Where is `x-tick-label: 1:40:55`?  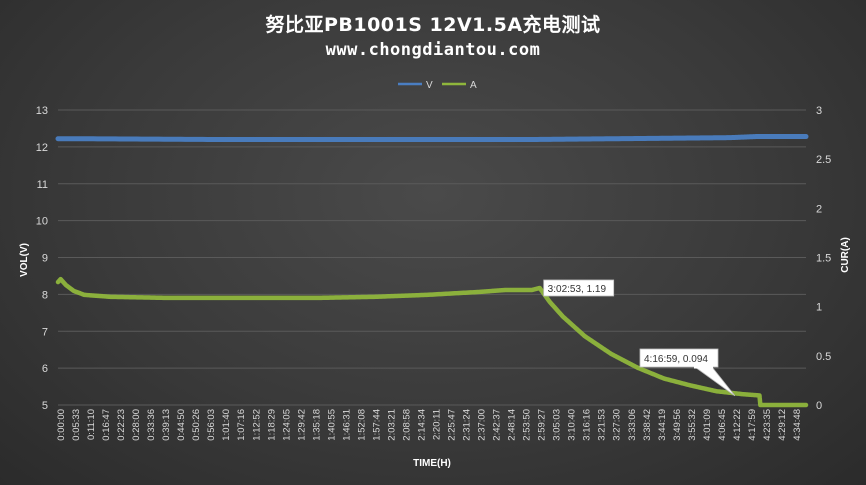
x-tick-label: 1:40:55 is located at coordinates (331, 425).